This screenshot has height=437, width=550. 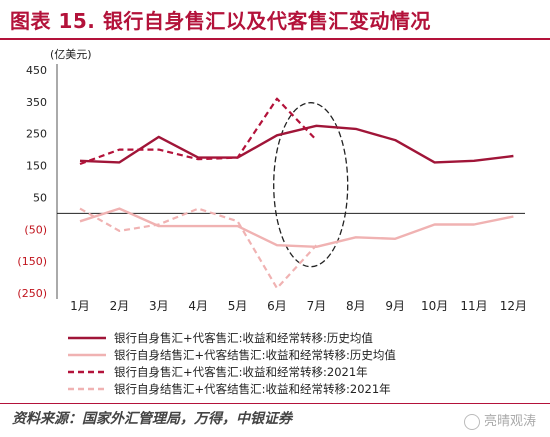 What do you see at coordinates (36, 102) in the screenshot?
I see `y-tick-label: 350` at bounding box center [36, 102].